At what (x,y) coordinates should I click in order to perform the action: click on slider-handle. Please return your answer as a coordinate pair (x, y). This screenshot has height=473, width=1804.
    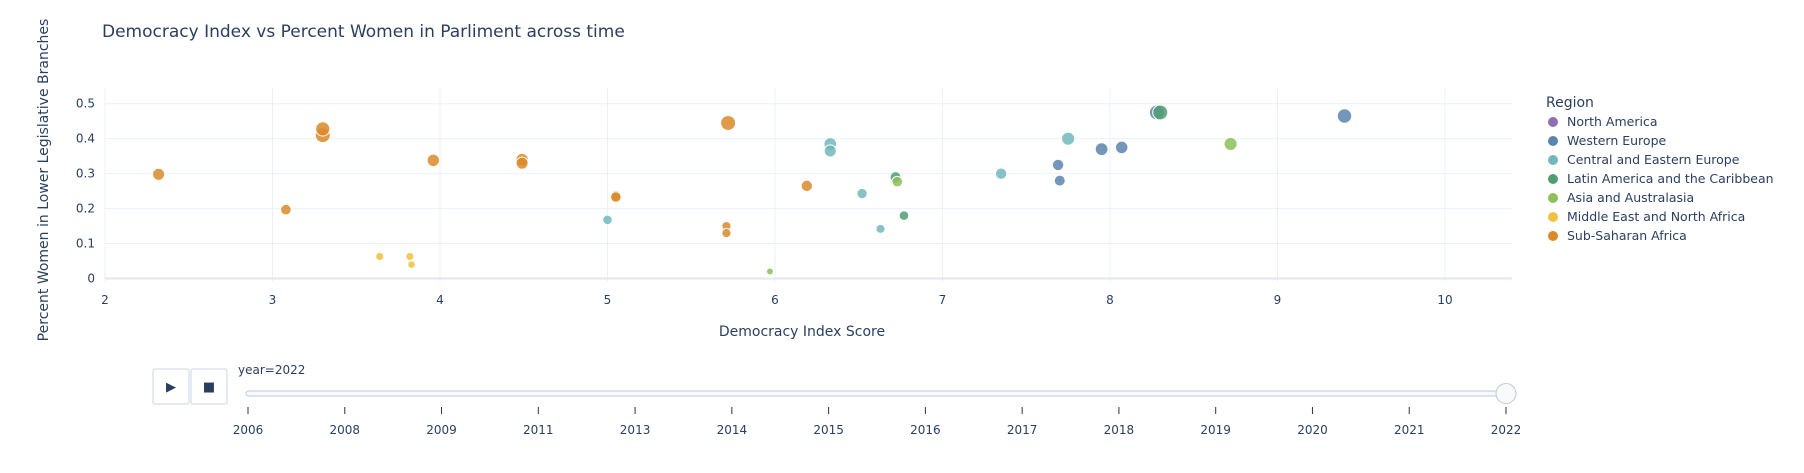
    Looking at the image, I should click on (1506, 393).